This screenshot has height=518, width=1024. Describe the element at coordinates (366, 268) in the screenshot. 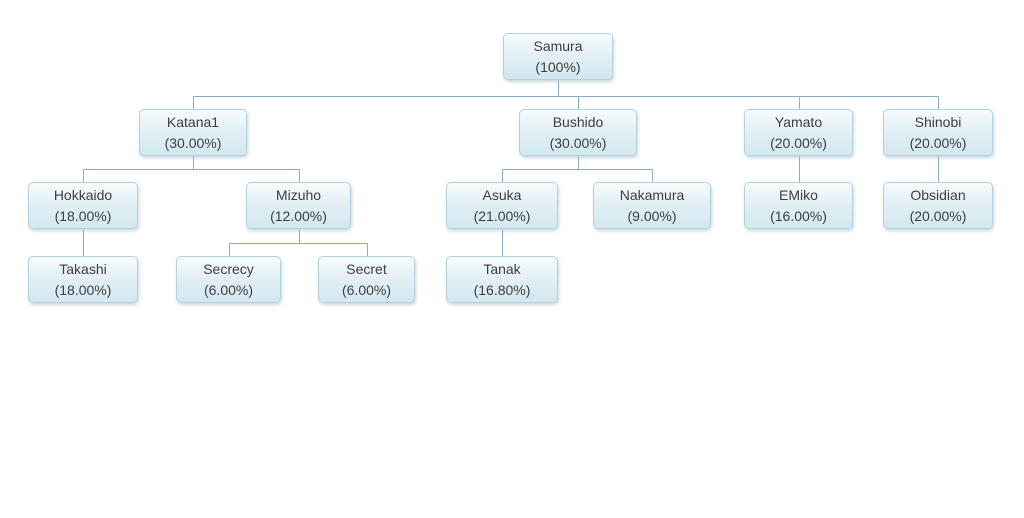

I see `node-label: Secret` at that location.